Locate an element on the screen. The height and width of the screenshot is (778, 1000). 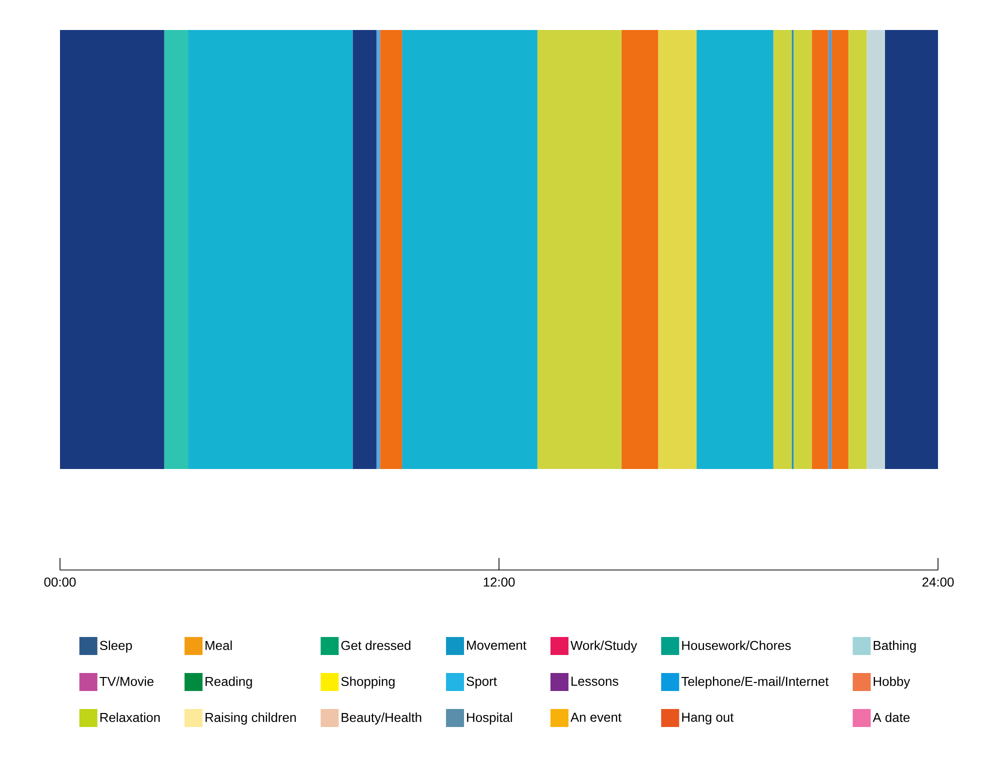
legend-label: Shopping is located at coordinates (368, 682).